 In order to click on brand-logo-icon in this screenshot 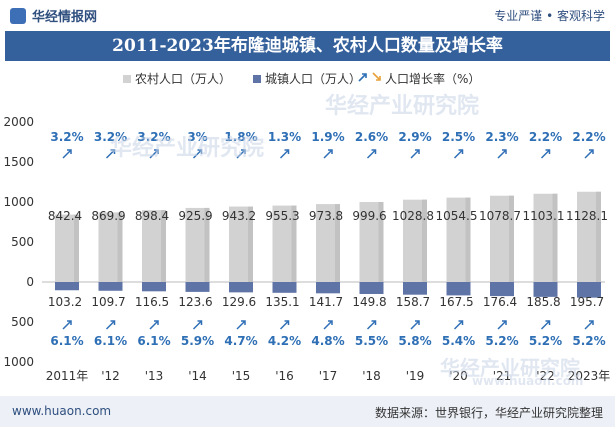, I will do `click(18, 16)`.